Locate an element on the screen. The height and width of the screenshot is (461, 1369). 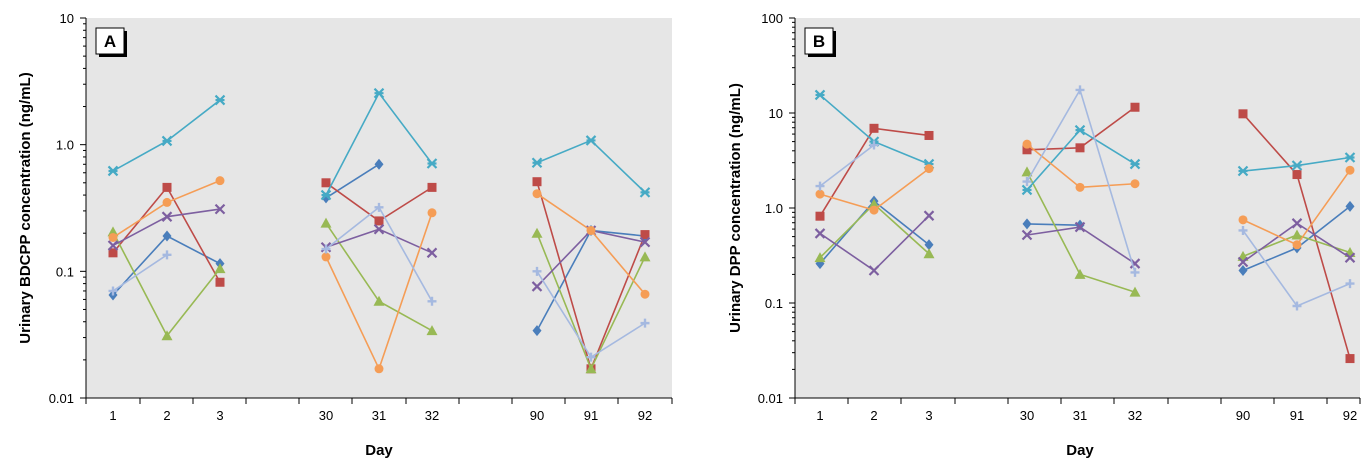
panel-label: B is located at coordinates (819, 41).